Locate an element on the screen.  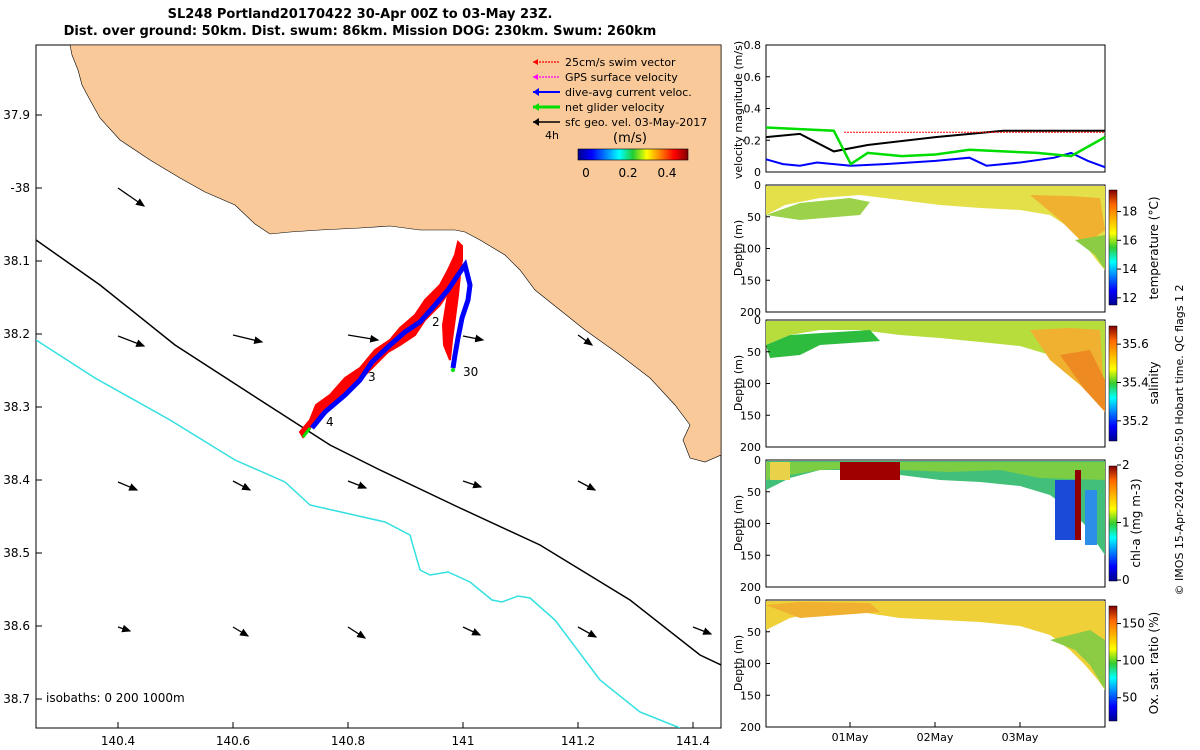
isobath-label: isobaths: 0 200 1000m is located at coordinates (115, 698).